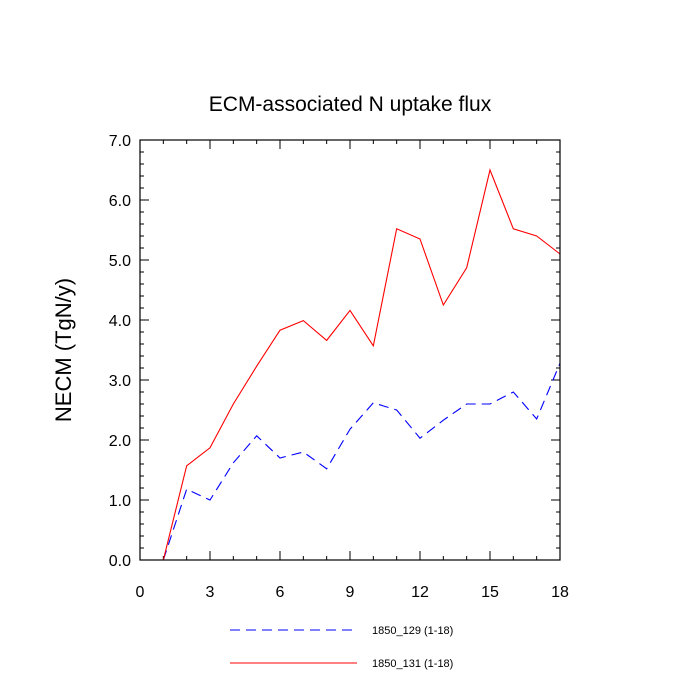 This screenshot has height=700, width=700. I want to click on x-tick-label: 18, so click(560, 592).